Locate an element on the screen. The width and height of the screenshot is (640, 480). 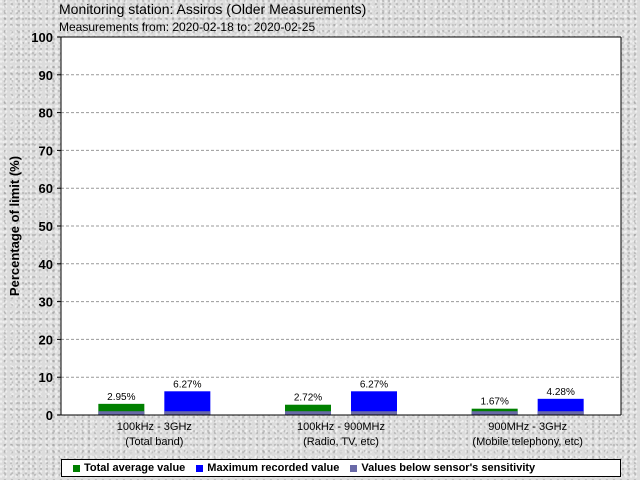
legend-item-total-average: Total average value is located at coordinates (123, 468).